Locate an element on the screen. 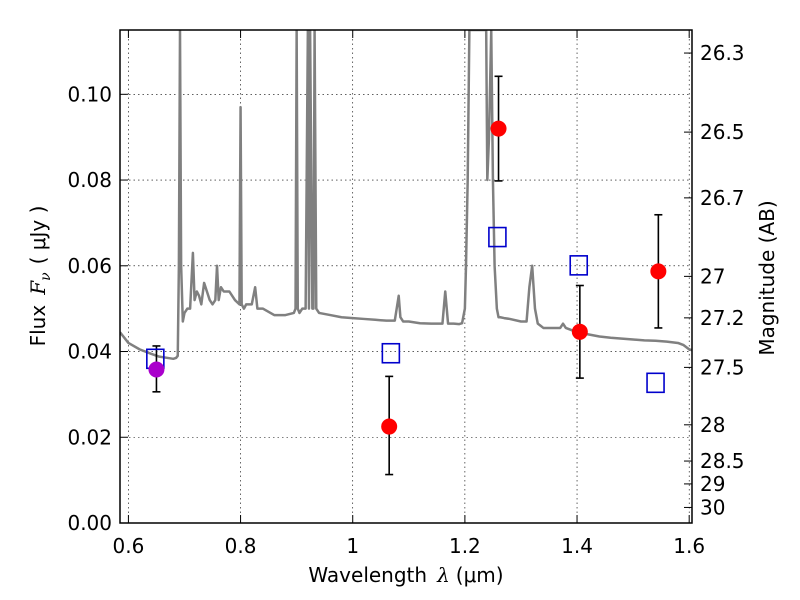 This screenshot has height=600, width=800. y-label-symbol: F is located at coordinates (38, 288).